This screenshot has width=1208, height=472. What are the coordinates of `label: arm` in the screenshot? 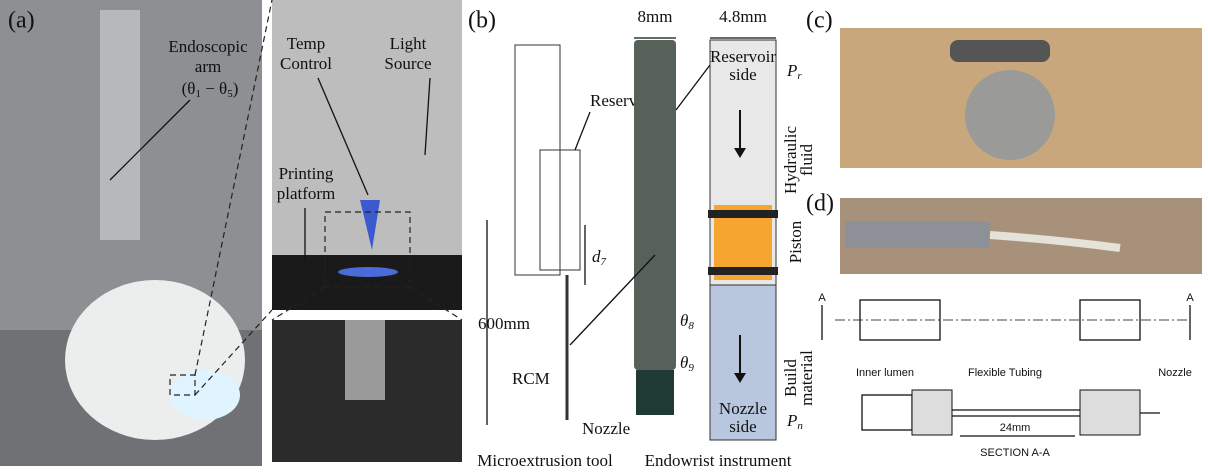 It's located at (208, 66).